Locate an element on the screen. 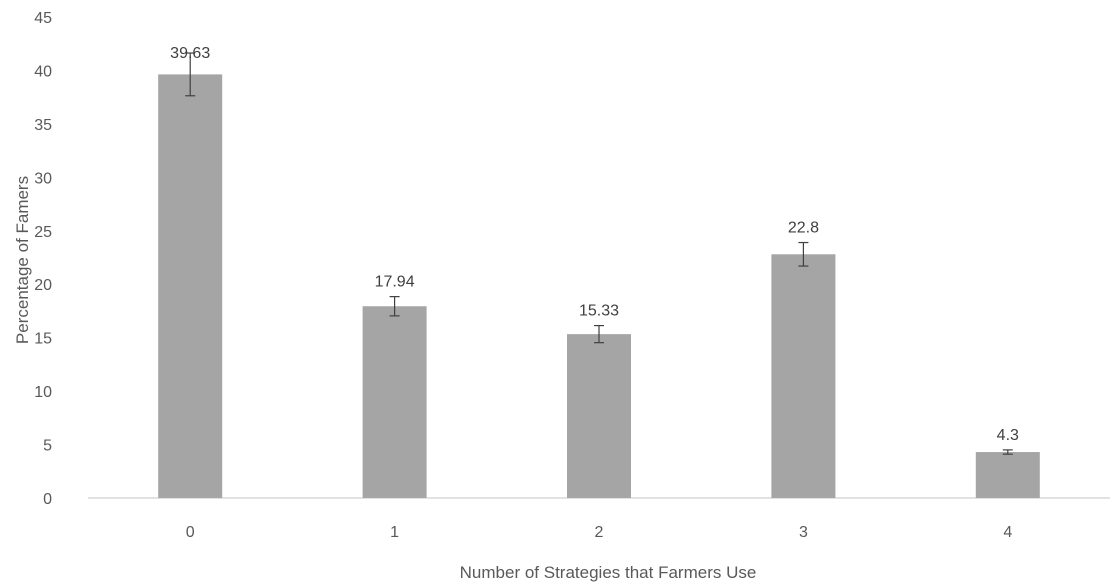  data-label: 39.63 is located at coordinates (190, 53).